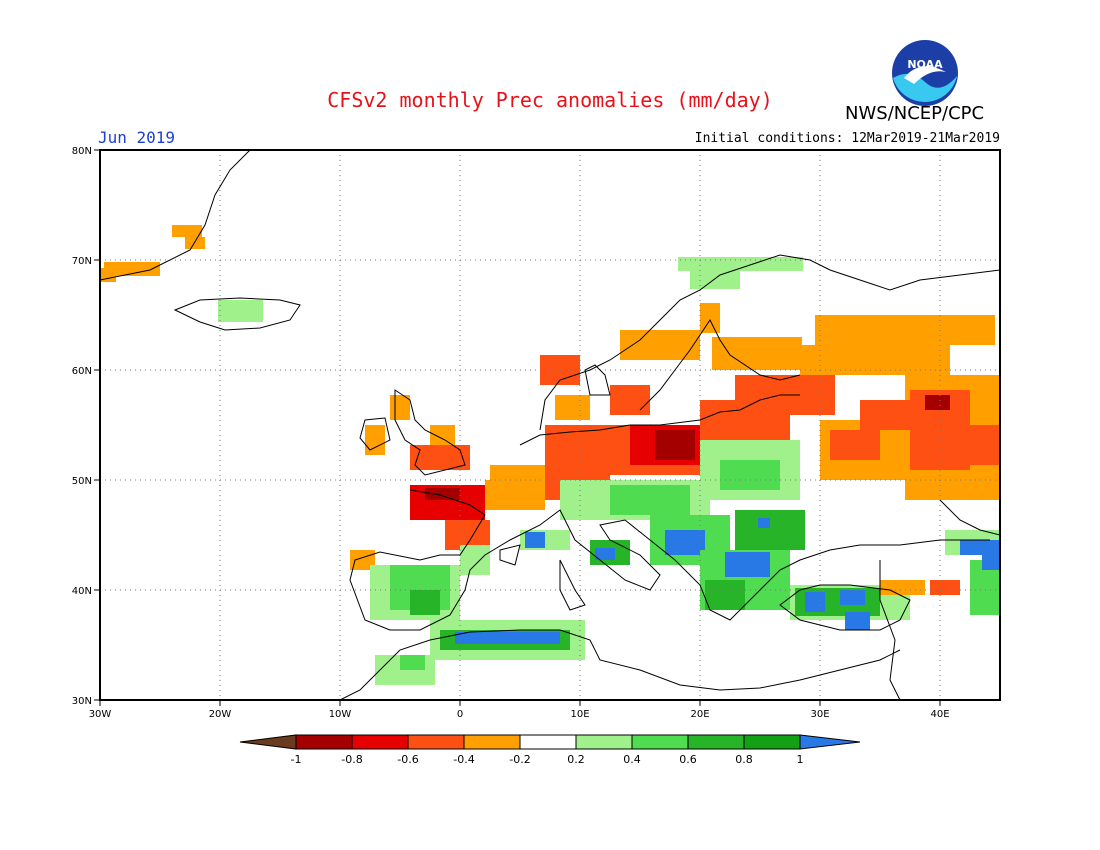 The height and width of the screenshot is (850, 1100). Describe the element at coordinates (576, 759) in the screenshot. I see `colorbar-tick-label: 0.2` at that location.